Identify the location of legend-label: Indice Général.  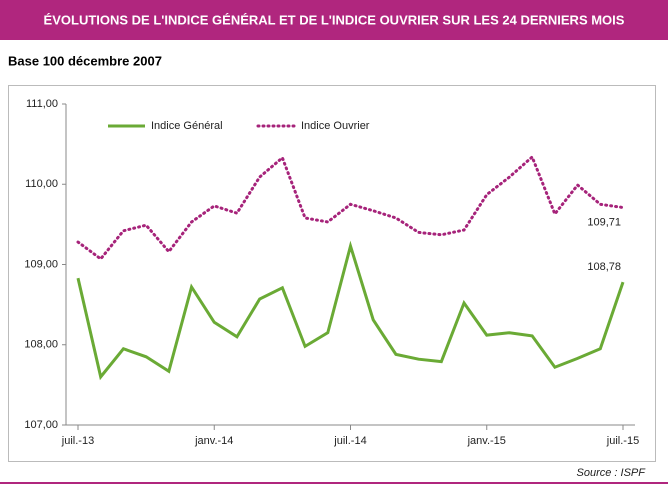
(187, 126).